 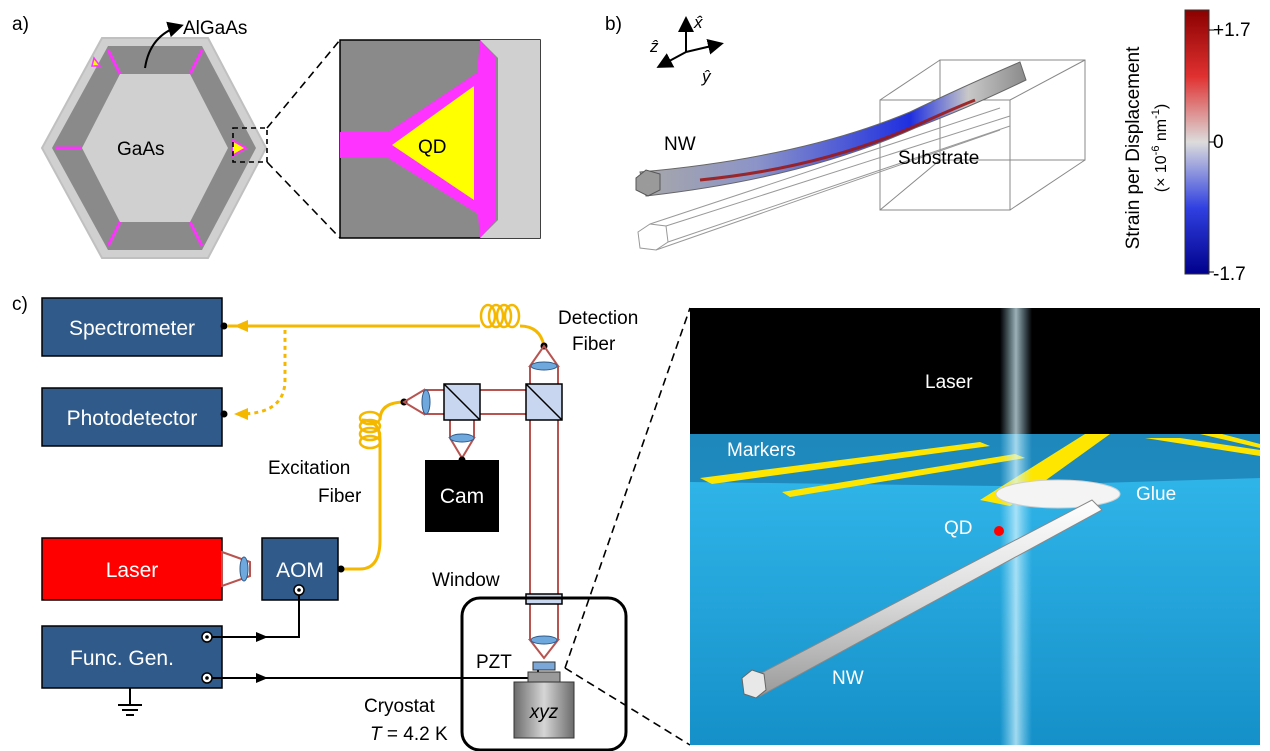 I want to click on axis-x-label: x̂, so click(x=698, y=22).